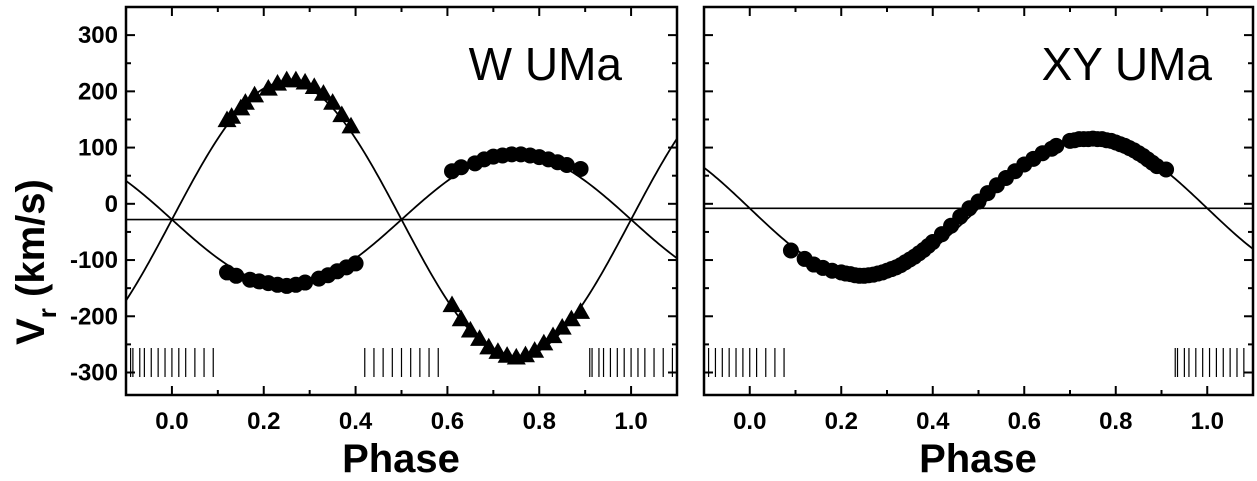 The image size is (1257, 481). What do you see at coordinates (47, 313) in the screenshot?
I see `y-axis-title-sub: r` at bounding box center [47, 313].